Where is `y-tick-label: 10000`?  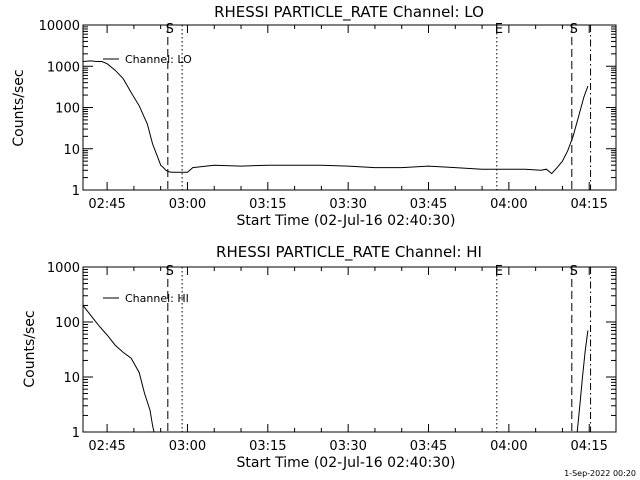
y-tick-label: 10000 is located at coordinates (59, 26).